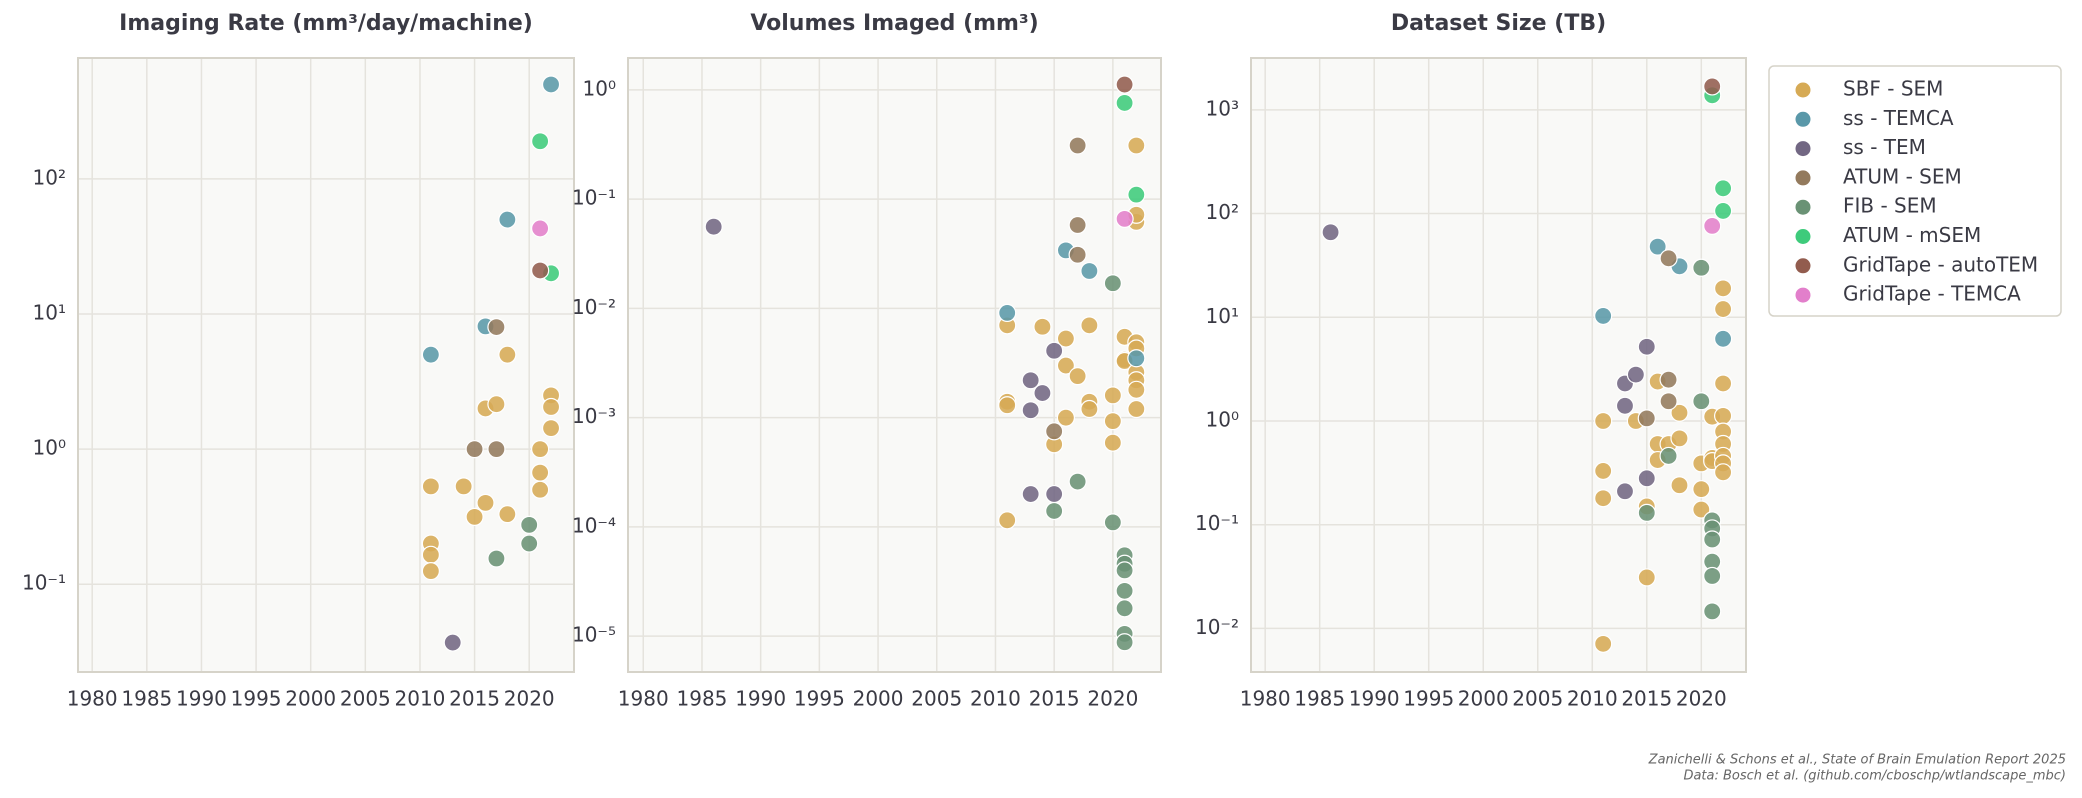  Describe the element at coordinates (1940, 264) in the screenshot. I see `legend-label: GridTape - autoTEM` at that location.